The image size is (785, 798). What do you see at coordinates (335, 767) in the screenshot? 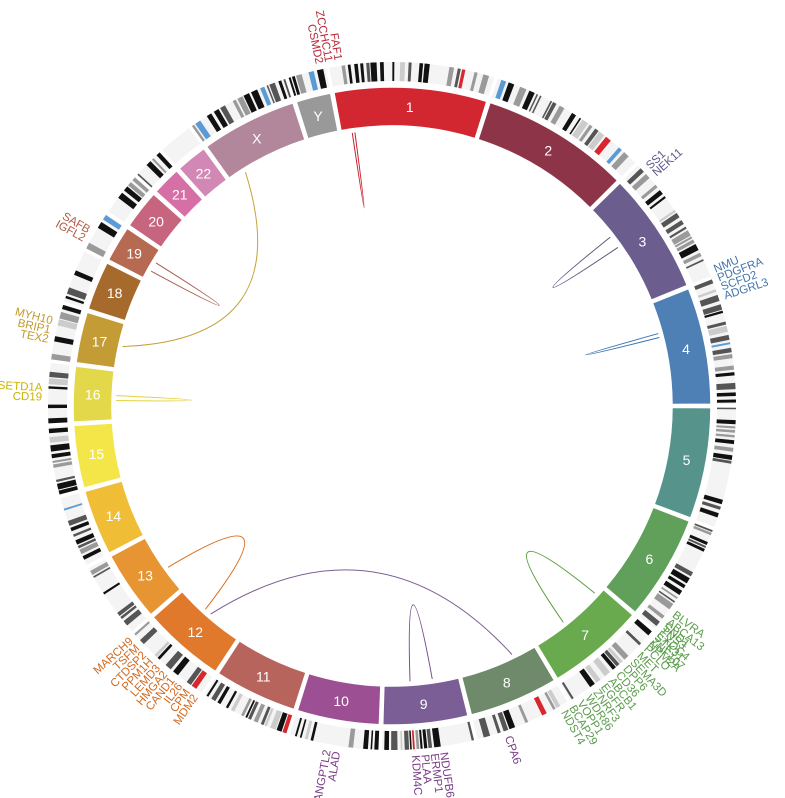
I see `gene-label: ALAD` at bounding box center [335, 767].